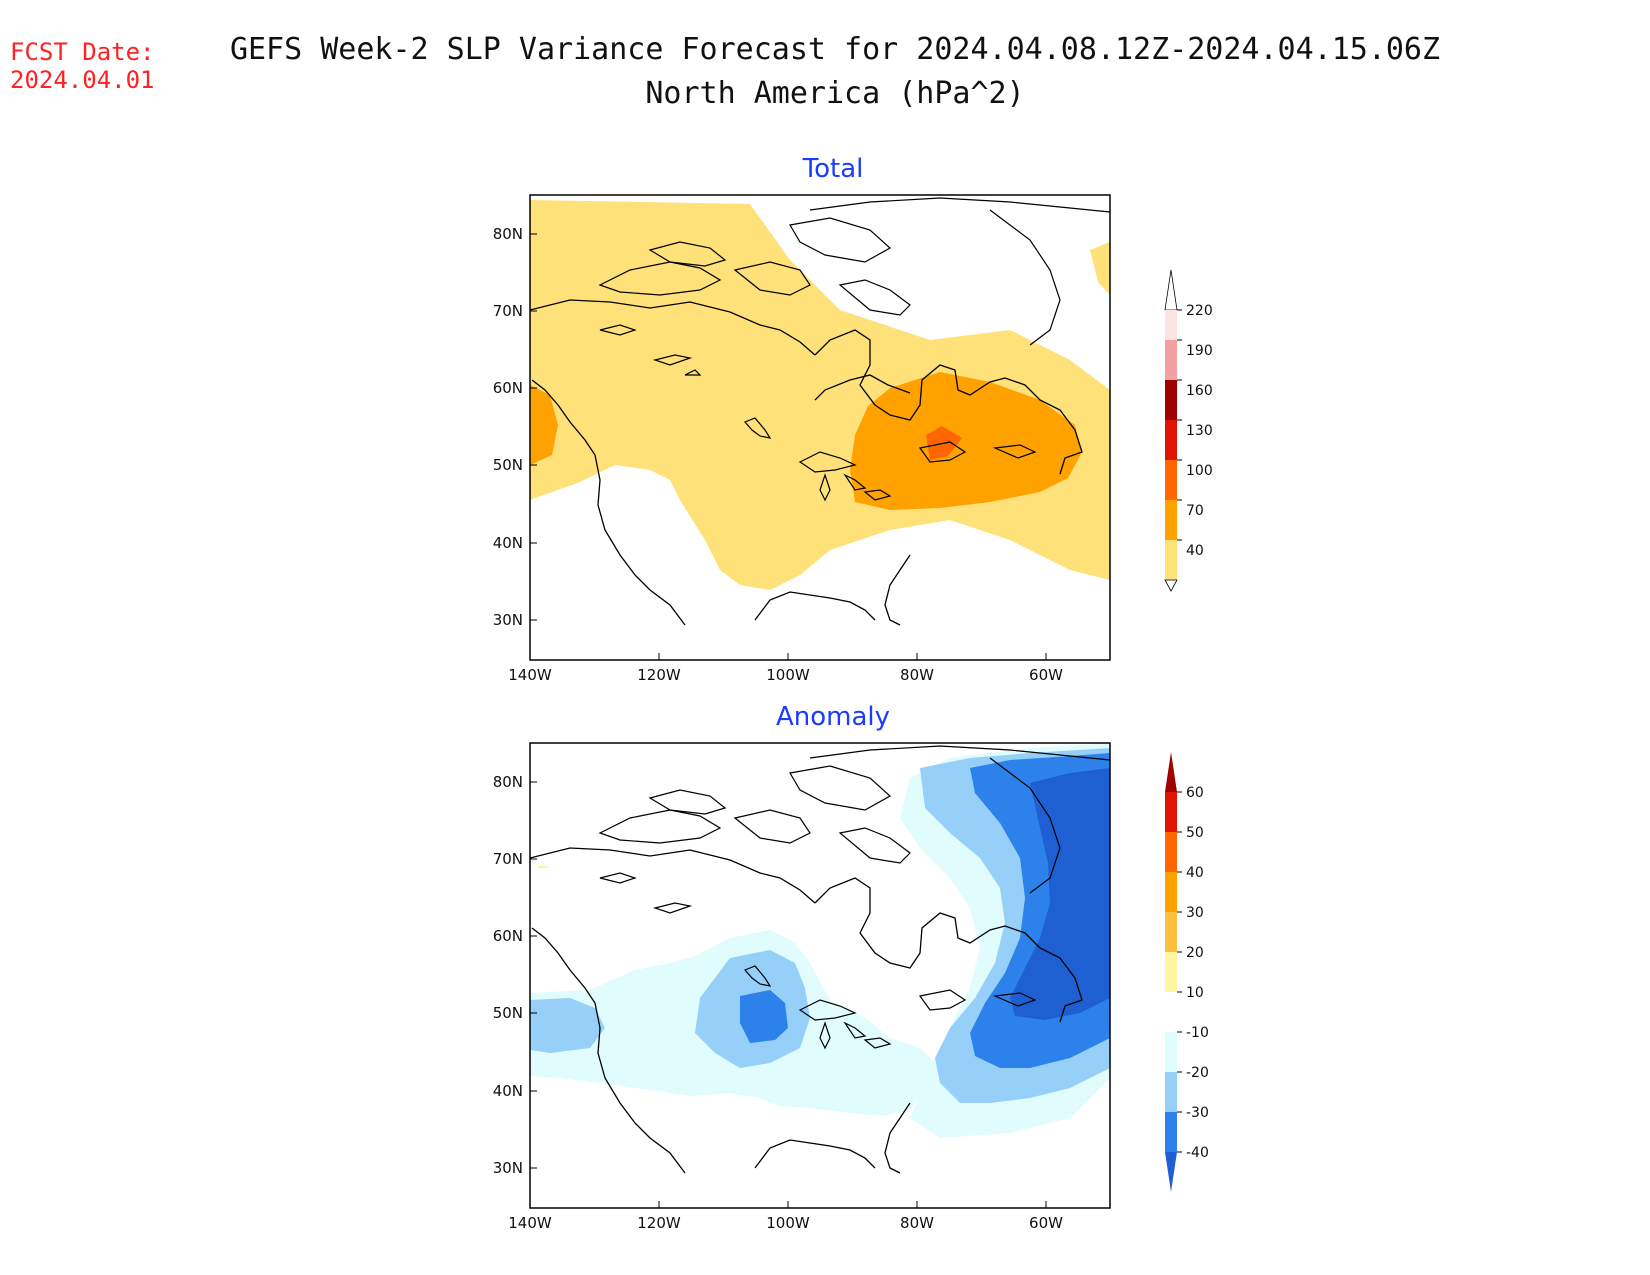 The image size is (1650, 1275). What do you see at coordinates (917, 471) in the screenshot?
I see `total-great-lakes` at bounding box center [917, 471].